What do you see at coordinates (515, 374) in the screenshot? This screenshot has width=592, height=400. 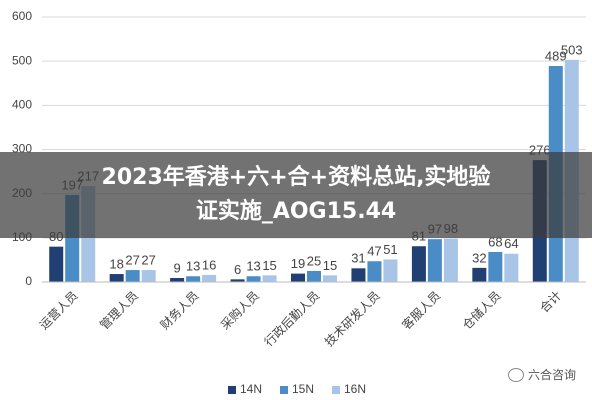 I see `watermark-icon` at bounding box center [515, 374].